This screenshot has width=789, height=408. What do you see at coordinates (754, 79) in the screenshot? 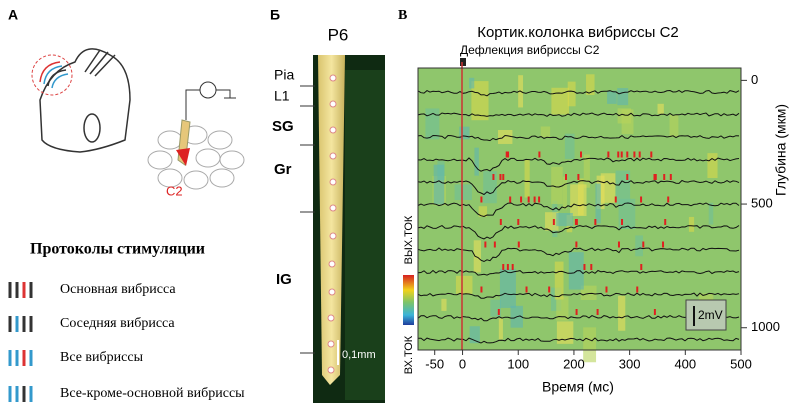
I see `y-tick-label: 0` at bounding box center [754, 79].